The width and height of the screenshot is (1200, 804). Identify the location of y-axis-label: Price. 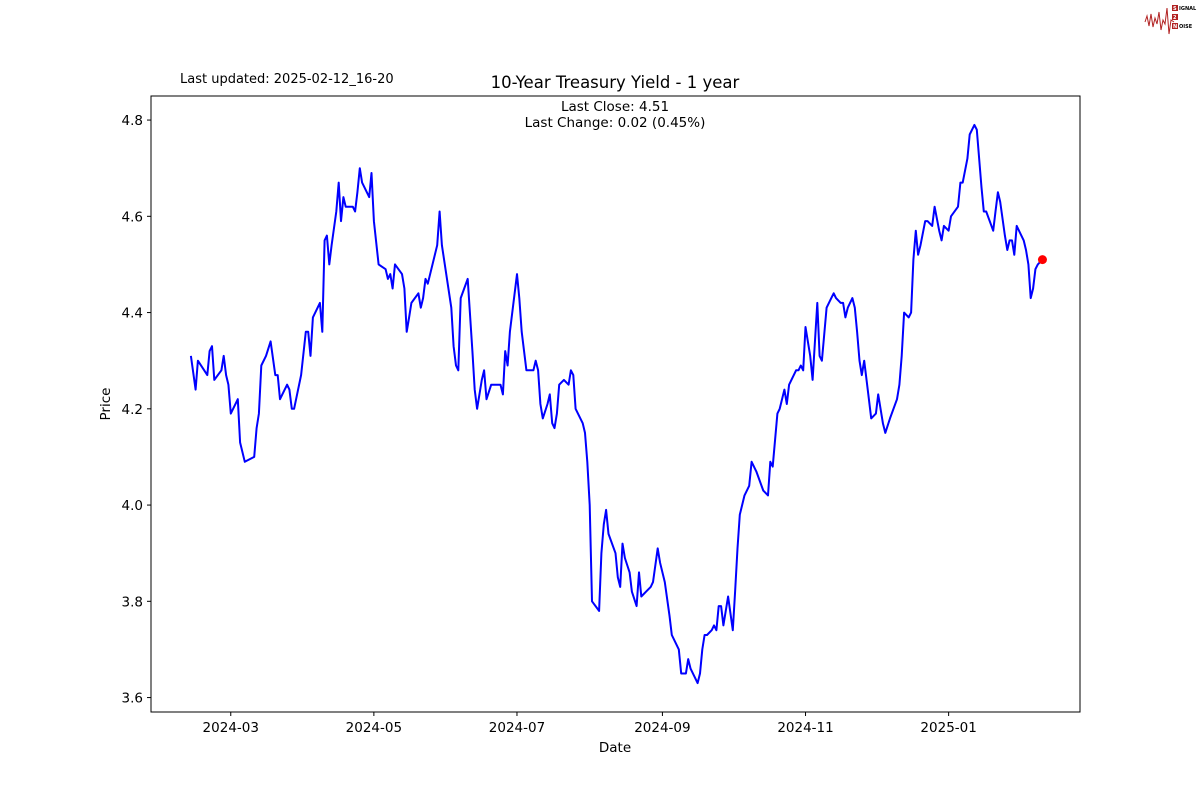
(106, 404).